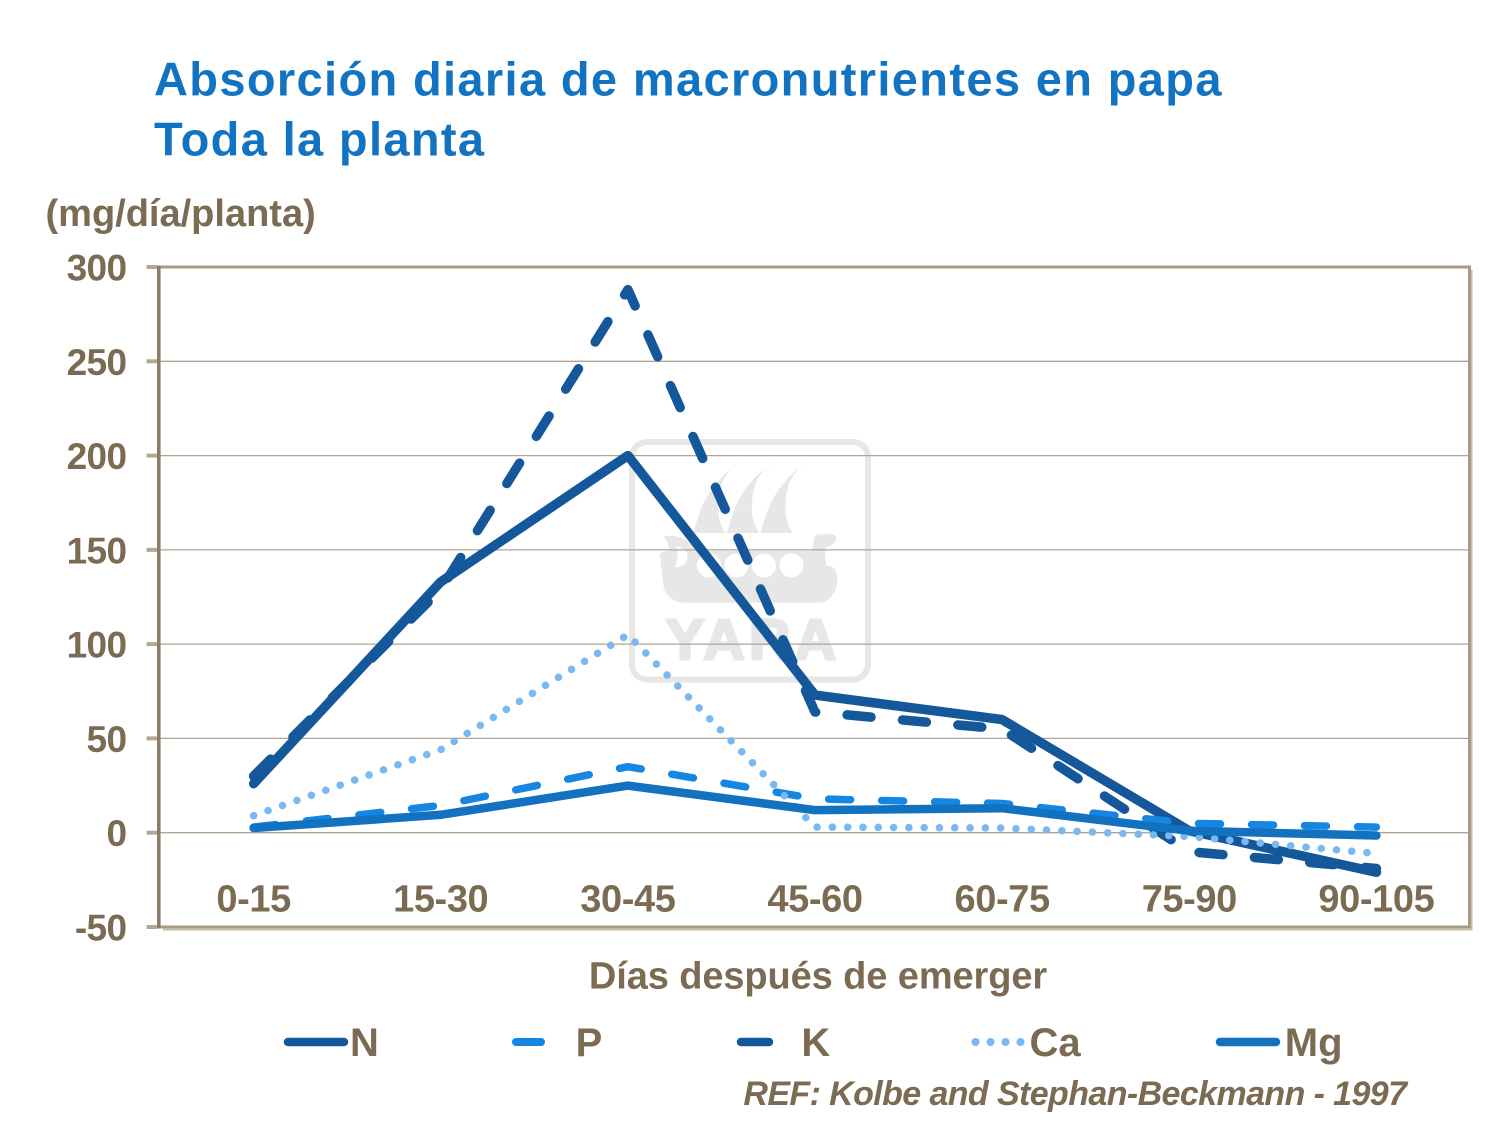 This screenshot has height=1125, width=1500. Describe the element at coordinates (1001, 900) in the screenshot. I see `svg-text: 60-75` at that location.